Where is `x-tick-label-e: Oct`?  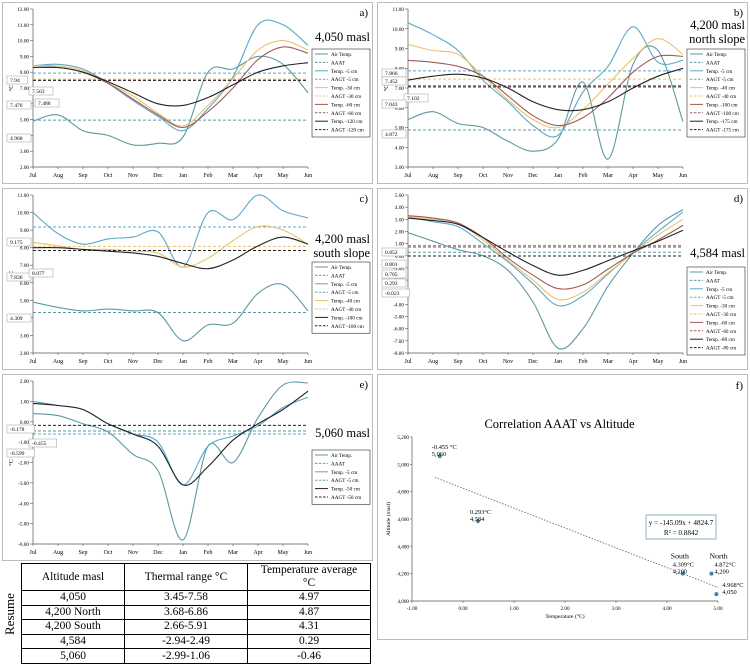
x-tick-label-e: Oct is located at coordinates (108, 553).